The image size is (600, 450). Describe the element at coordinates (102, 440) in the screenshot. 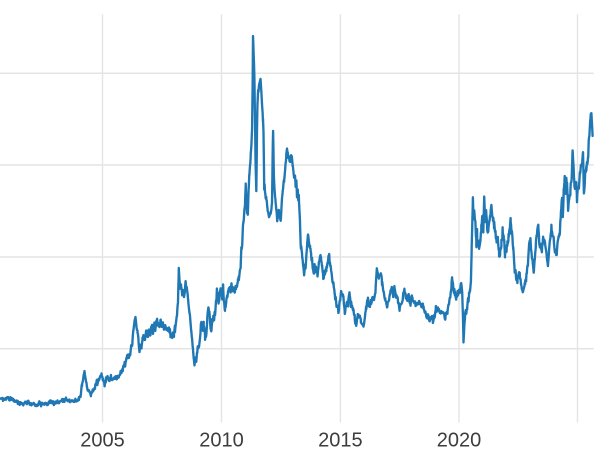

I see `svg-text: 2005` at that location.